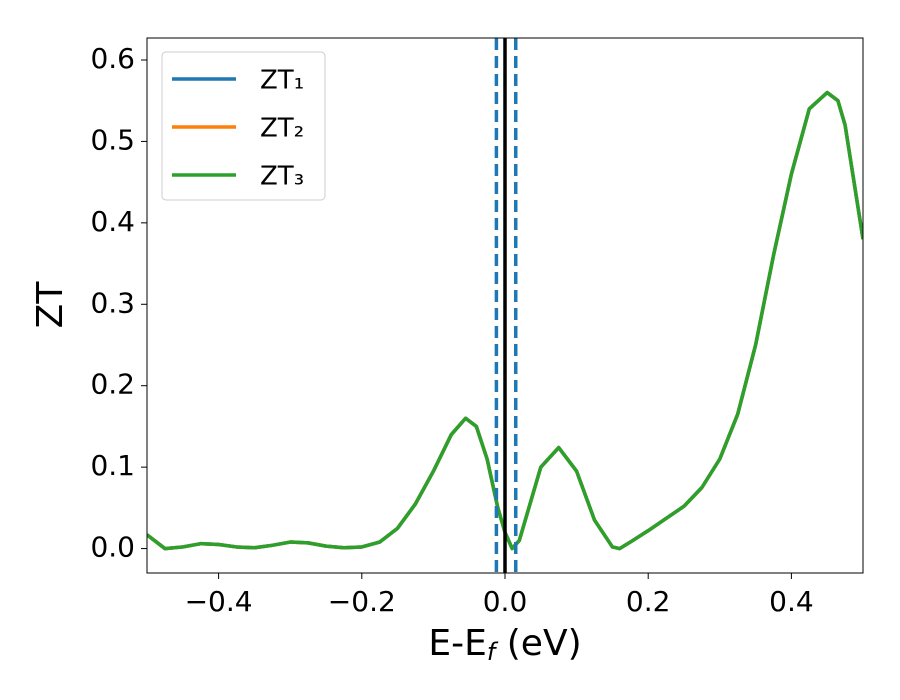  I want to click on x-tick-label: 0.0, so click(505, 601).